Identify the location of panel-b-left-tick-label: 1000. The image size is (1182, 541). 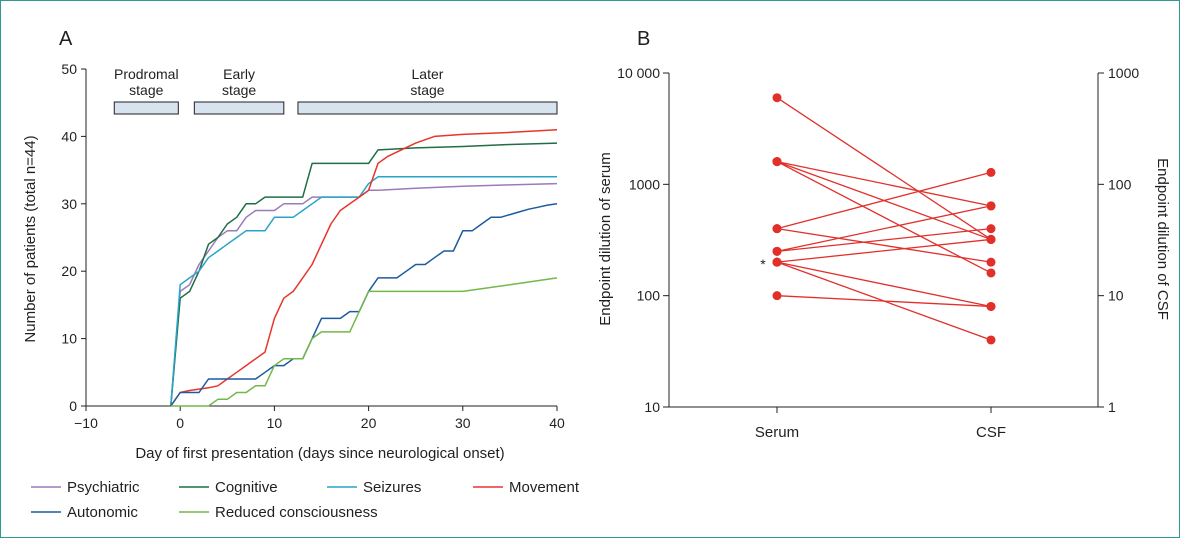
(644, 184).